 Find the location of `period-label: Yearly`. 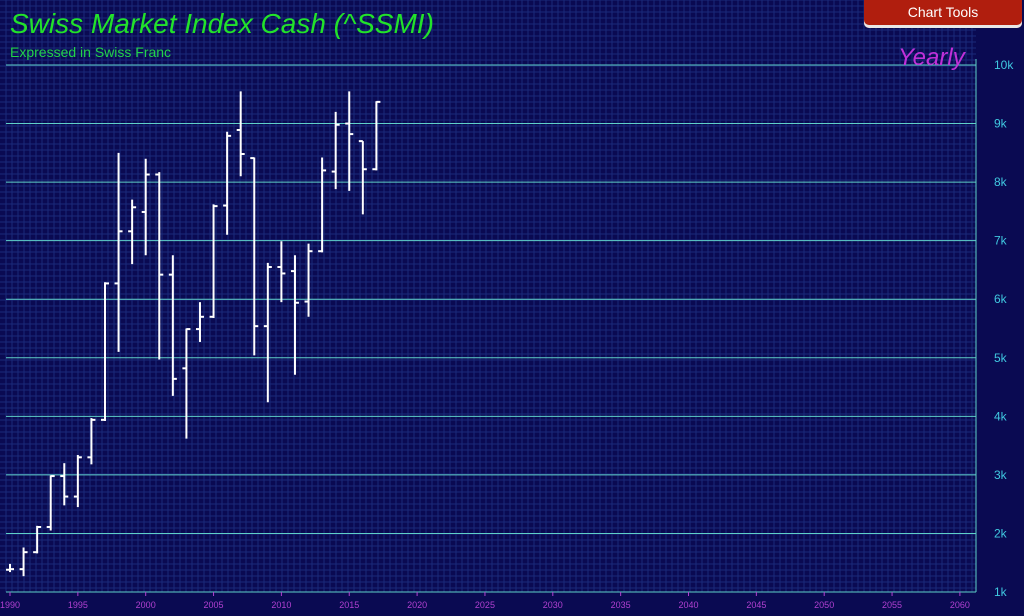

period-label: Yearly is located at coordinates (931, 57).